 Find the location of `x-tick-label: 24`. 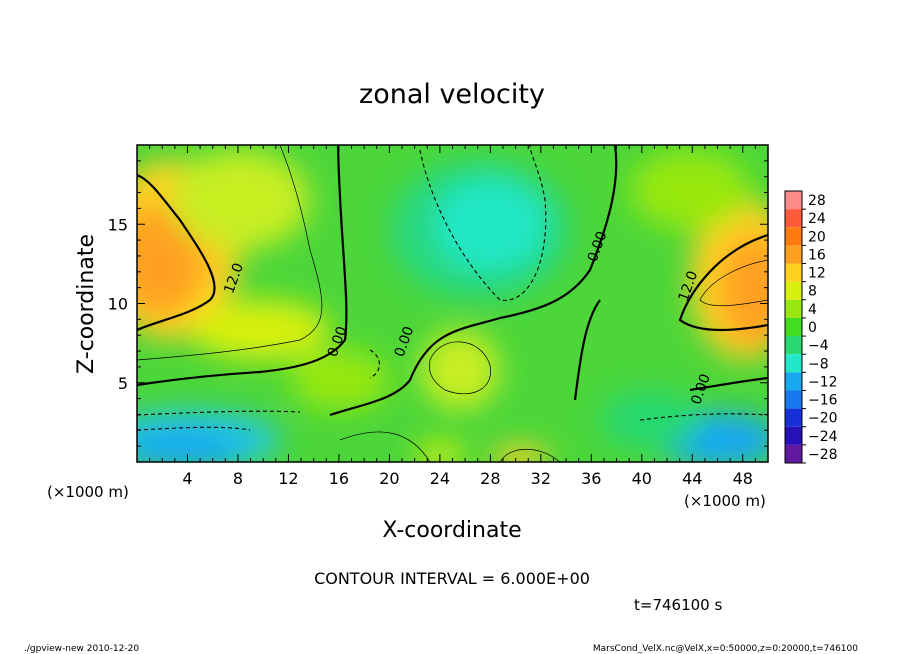

x-tick-label: 24 is located at coordinates (440, 478).